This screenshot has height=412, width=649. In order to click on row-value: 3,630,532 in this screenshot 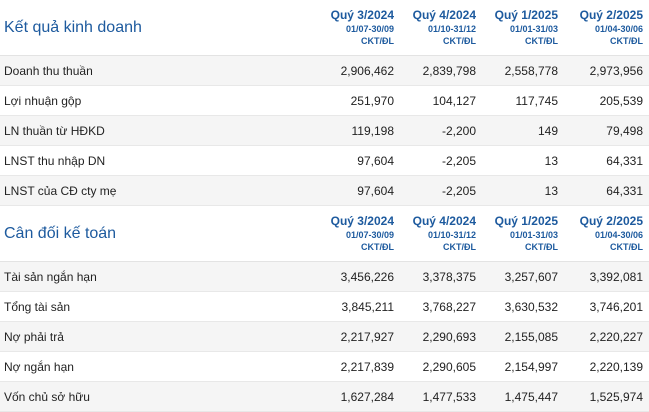, I will do `click(523, 306)`.